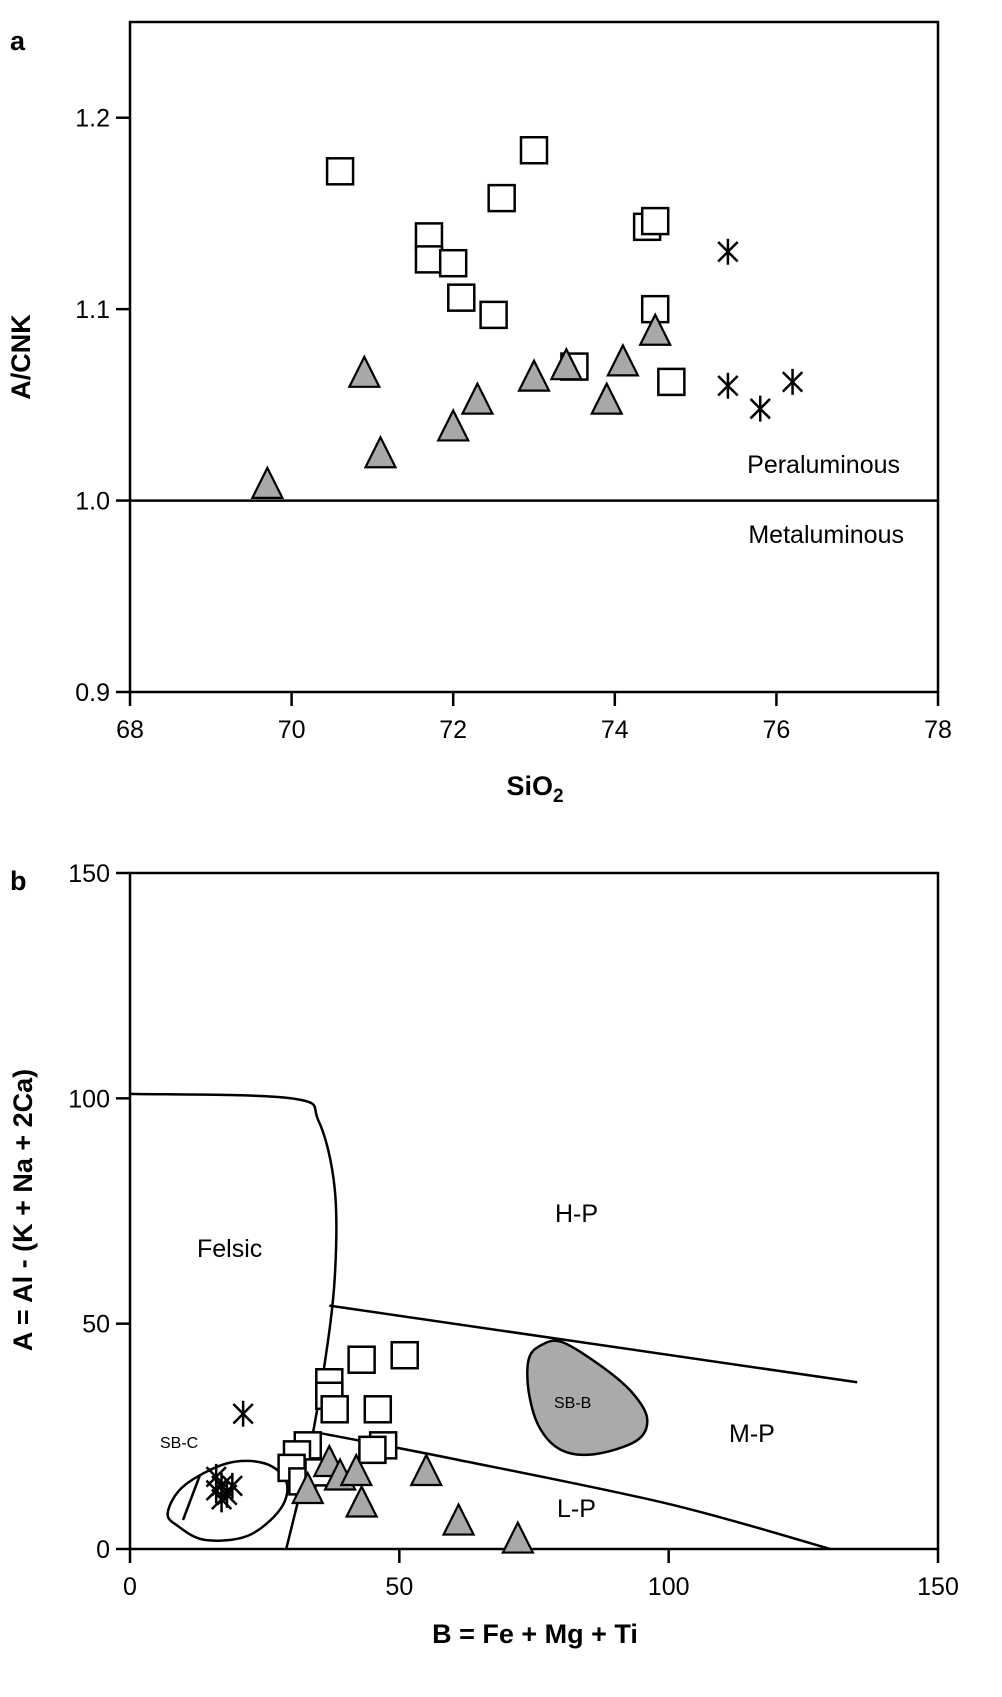 The height and width of the screenshot is (1697, 1002). I want to click on panel-b-y-ticks: 0 50 100 150, so click(99, 1212).